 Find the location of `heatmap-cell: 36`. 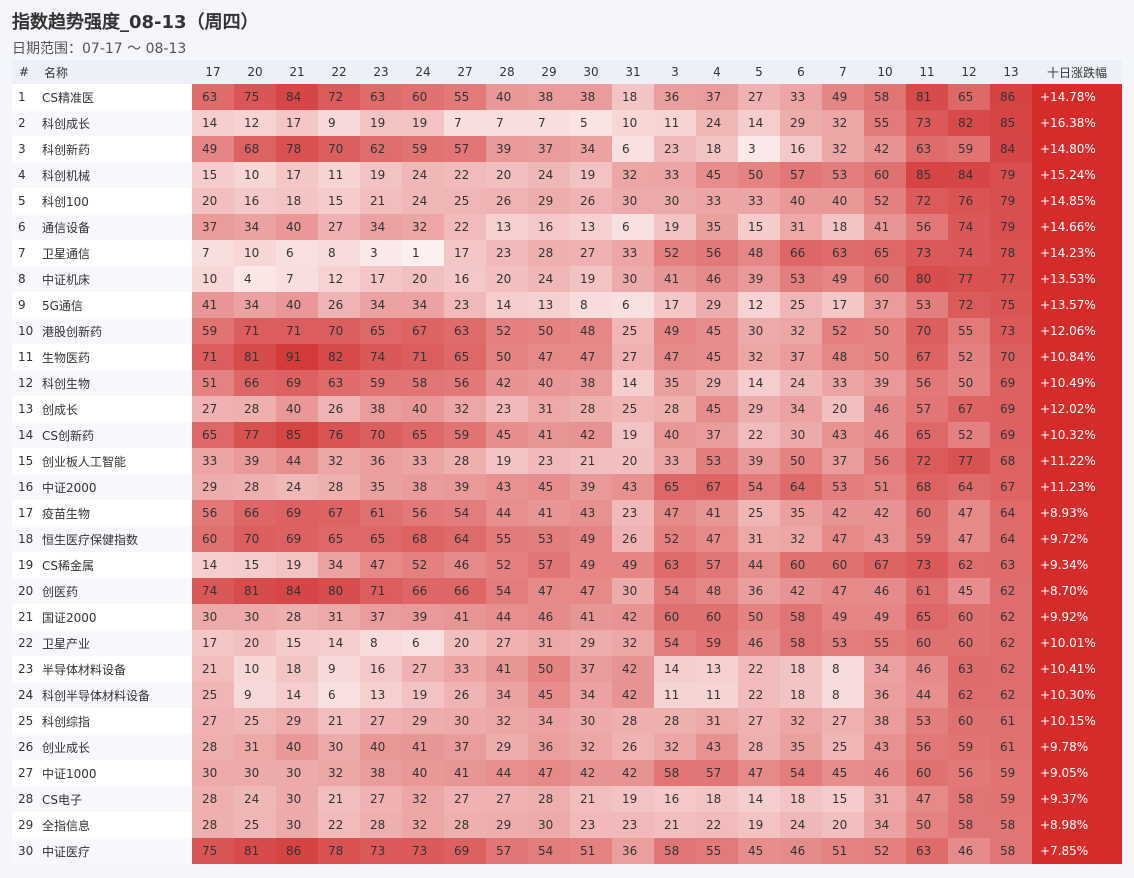

heatmap-cell: 36 is located at coordinates (381, 461).